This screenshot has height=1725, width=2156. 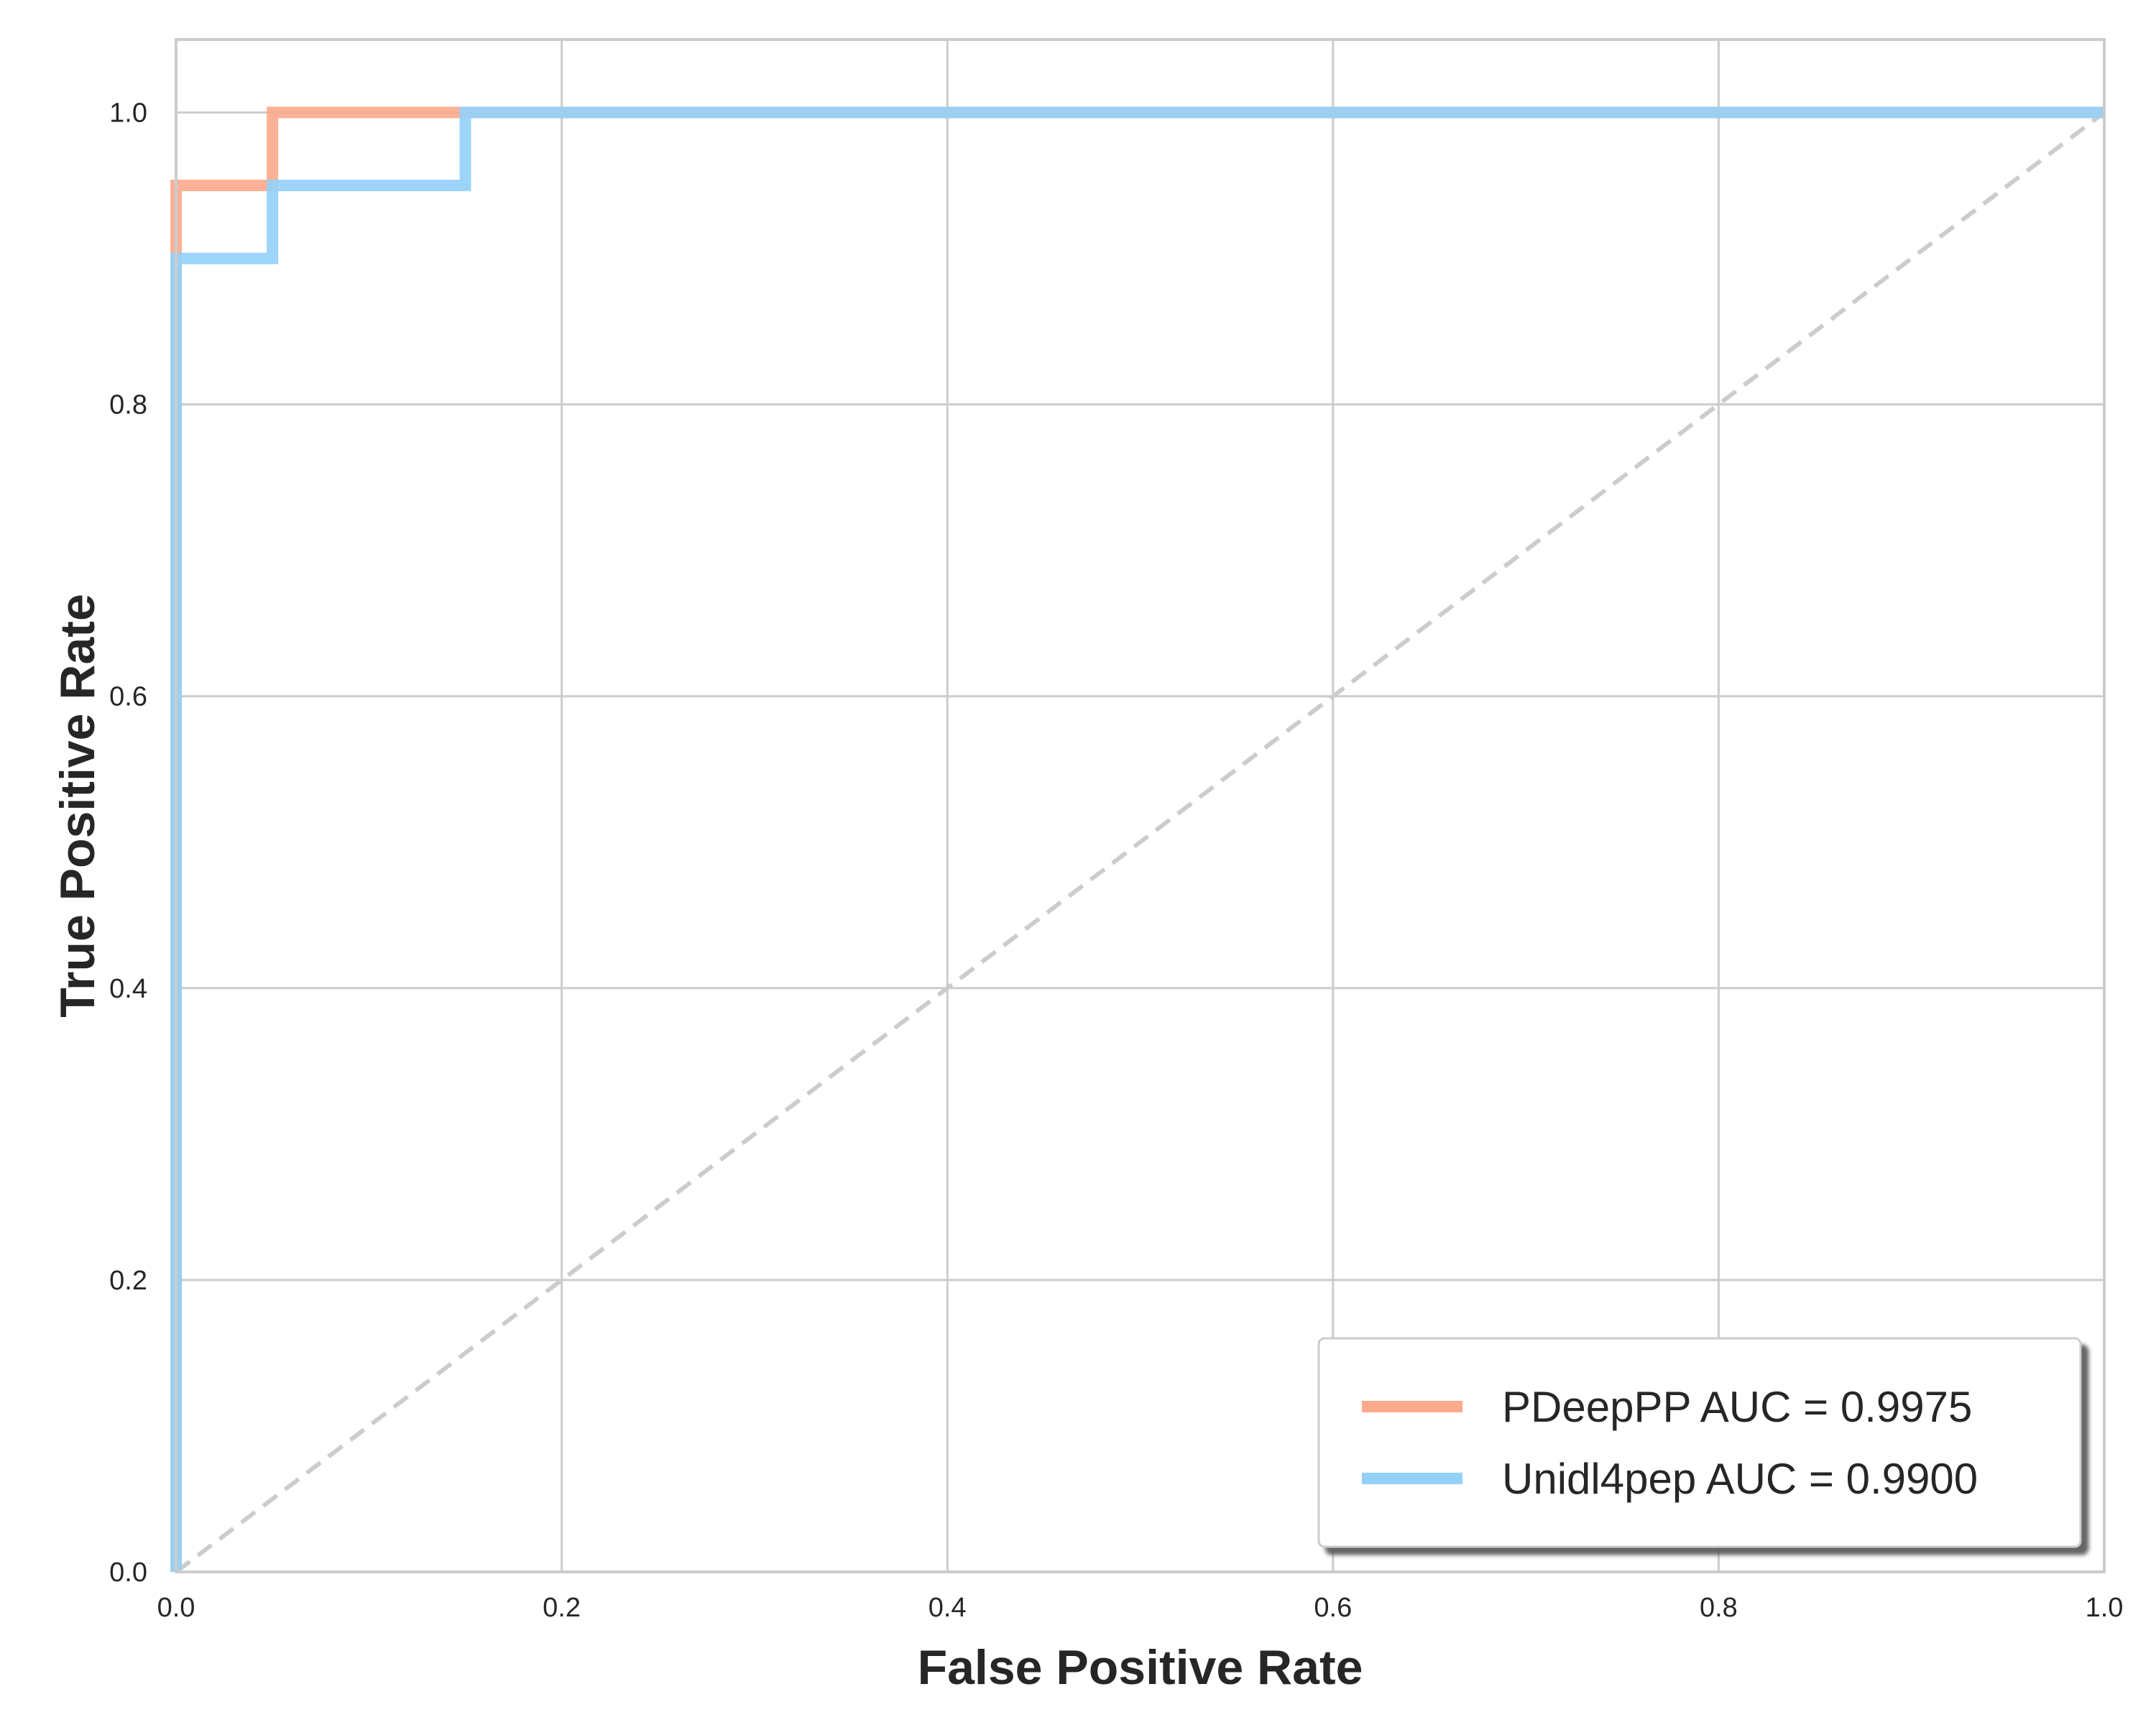 I want to click on y-tick-label: 0.4, so click(x=128, y=989).